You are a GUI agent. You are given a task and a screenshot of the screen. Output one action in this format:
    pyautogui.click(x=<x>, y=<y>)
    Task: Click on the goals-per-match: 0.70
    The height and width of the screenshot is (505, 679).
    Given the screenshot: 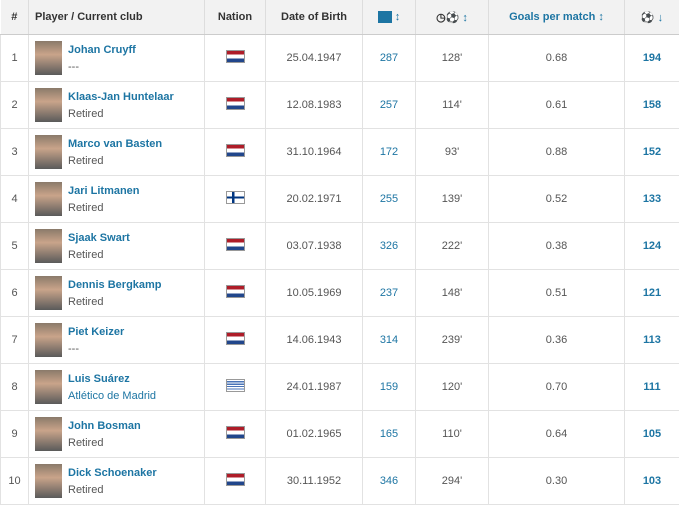 What is the action you would take?
    pyautogui.click(x=557, y=387)
    